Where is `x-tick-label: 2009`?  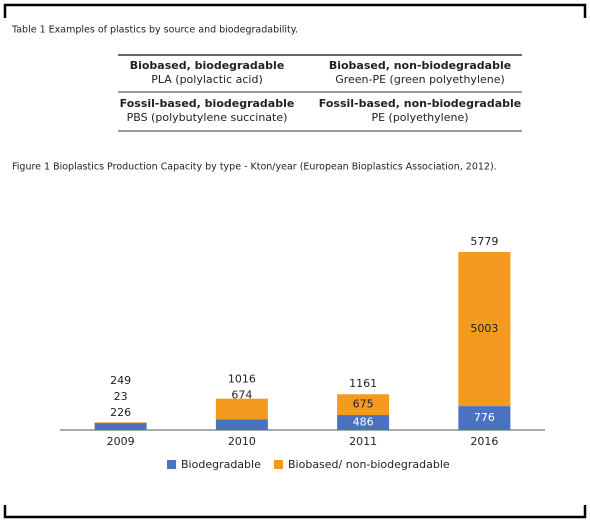 x-tick-label: 2009 is located at coordinates (121, 441).